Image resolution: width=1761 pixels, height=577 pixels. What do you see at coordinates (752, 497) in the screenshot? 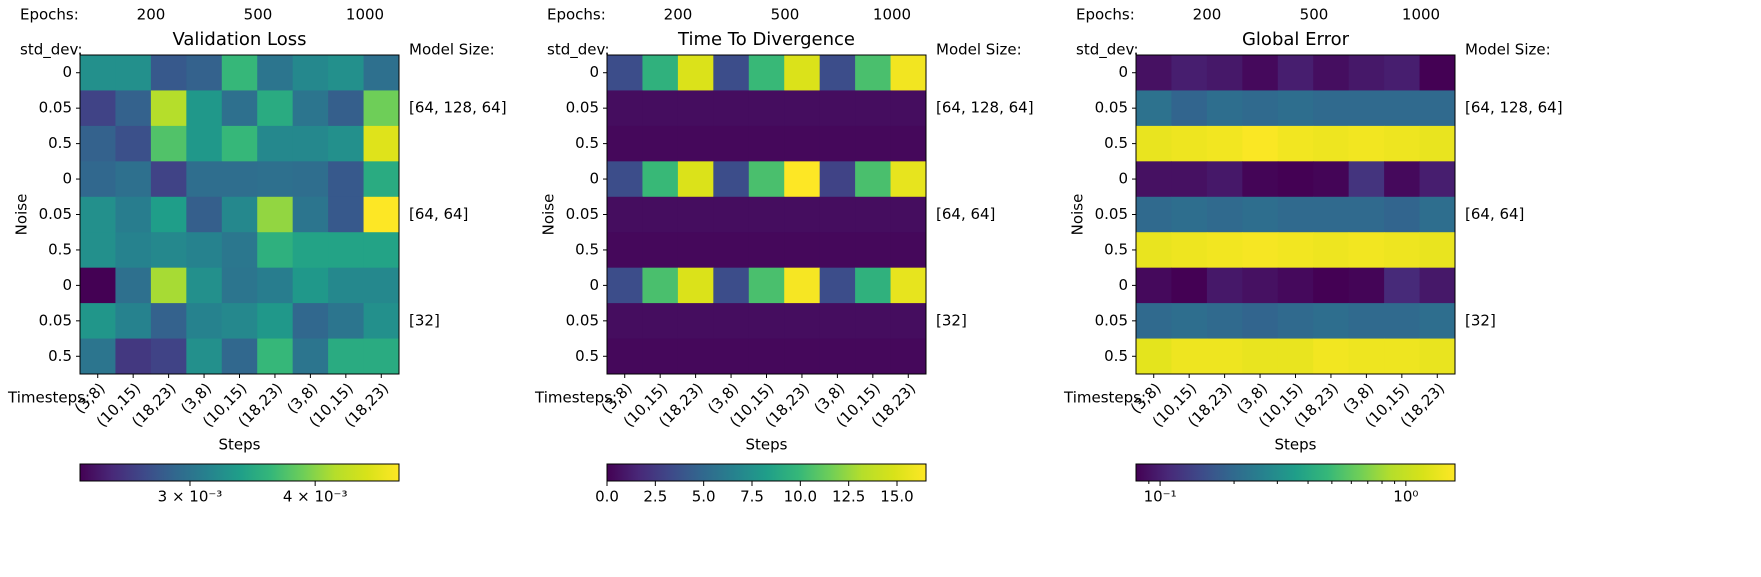
I see `colorbar-tick-label: 7.5` at bounding box center [752, 497].